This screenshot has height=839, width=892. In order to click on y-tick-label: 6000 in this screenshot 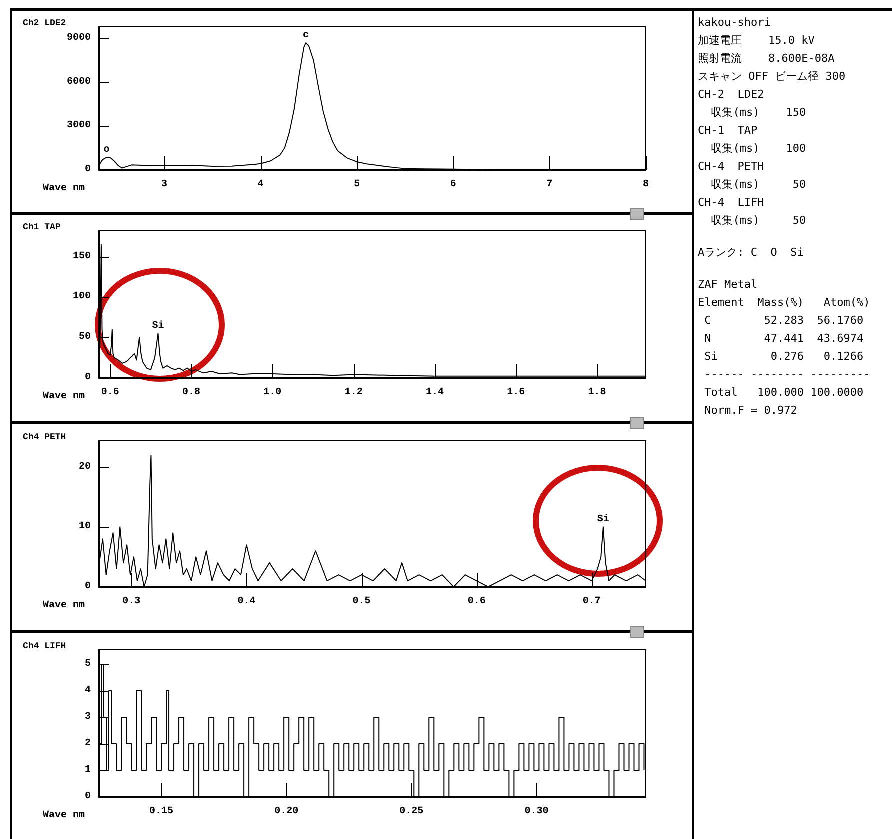, I will do `click(78, 82)`.